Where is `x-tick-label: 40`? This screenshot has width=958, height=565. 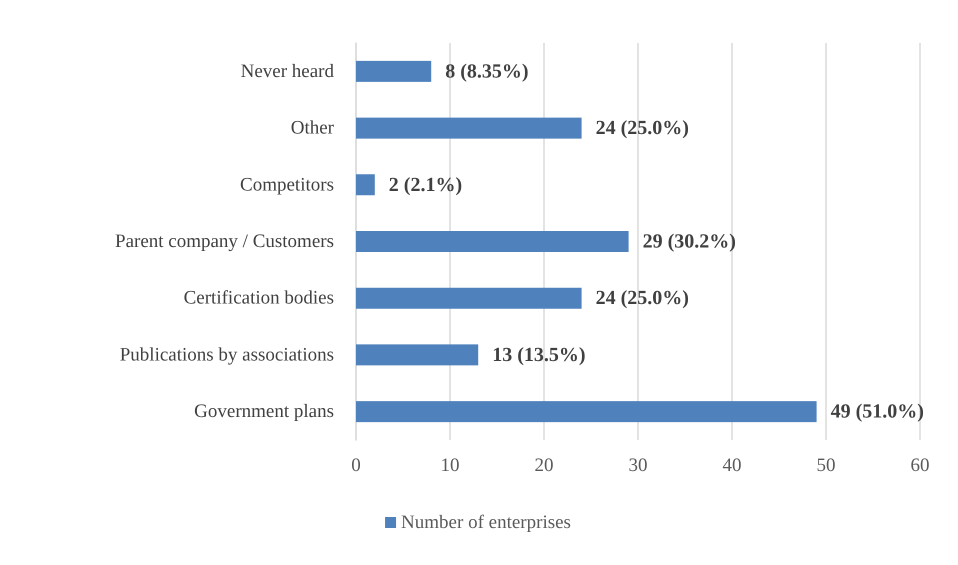
x-tick-label: 40 is located at coordinates (732, 465).